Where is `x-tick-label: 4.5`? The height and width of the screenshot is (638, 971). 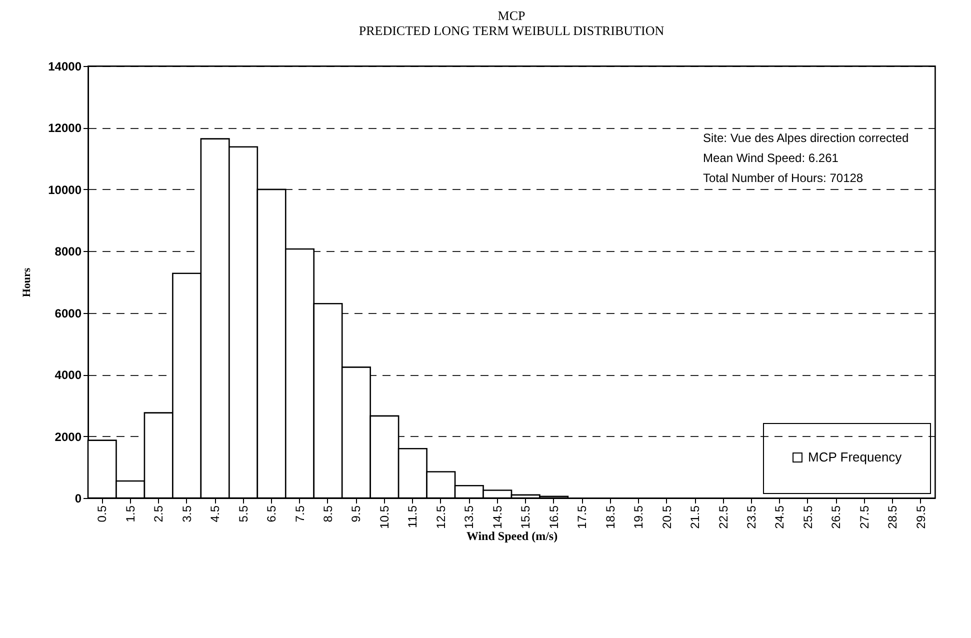 x-tick-label: 4.5 is located at coordinates (215, 513).